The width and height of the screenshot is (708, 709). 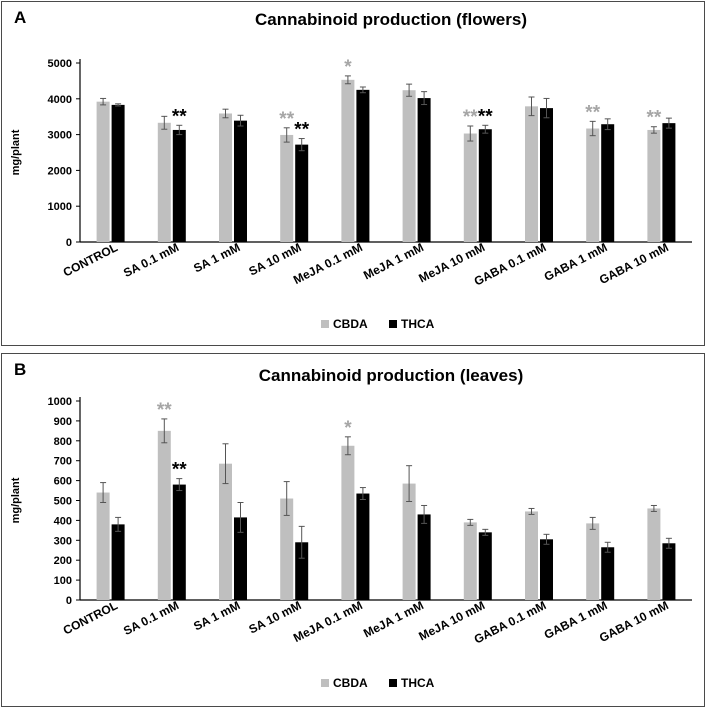 What do you see at coordinates (63, 521) in the screenshot?
I see `y-tick-label-b-4: 400` at bounding box center [63, 521].